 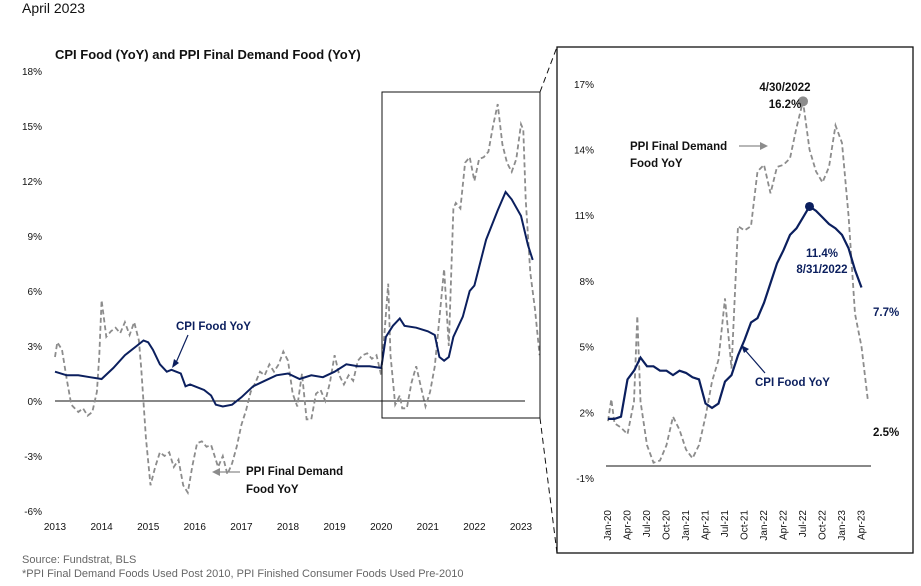 What do you see at coordinates (792, 383) in the screenshot?
I see `inset-cpi-annotation: CPI Food YoY` at bounding box center [792, 383].